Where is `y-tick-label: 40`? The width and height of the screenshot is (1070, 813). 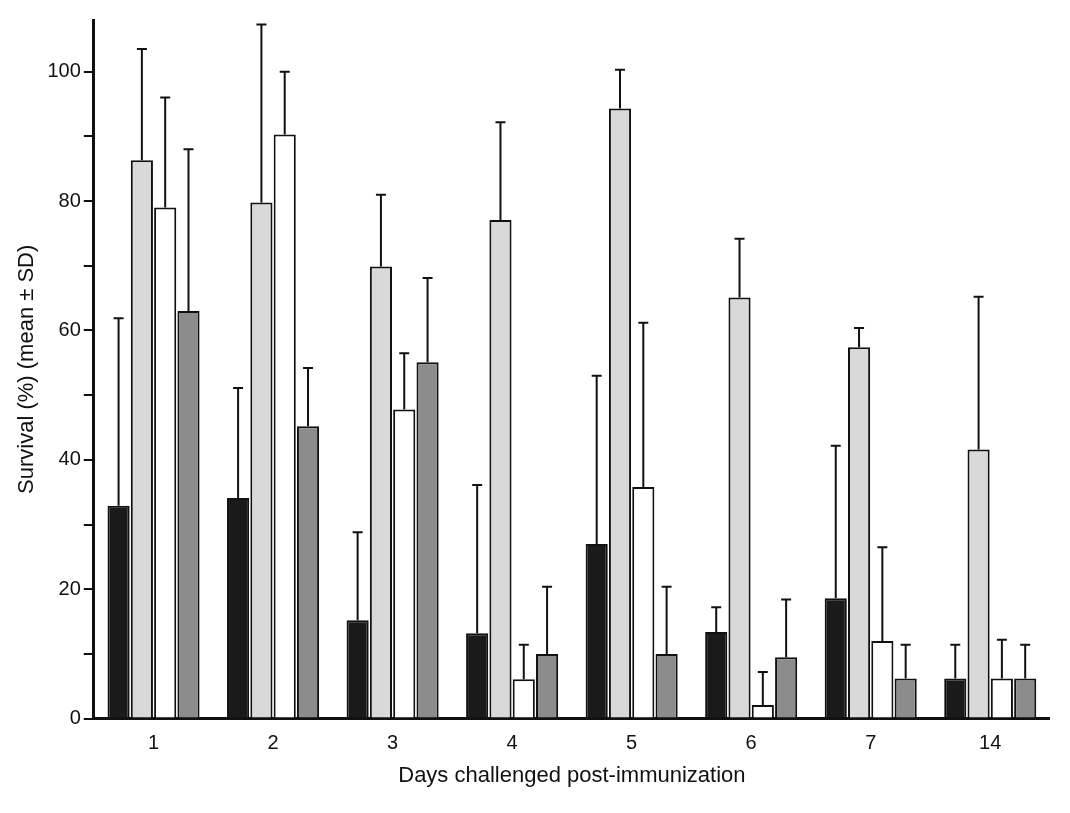
y-tick-label: 40 is located at coordinates (69, 458).